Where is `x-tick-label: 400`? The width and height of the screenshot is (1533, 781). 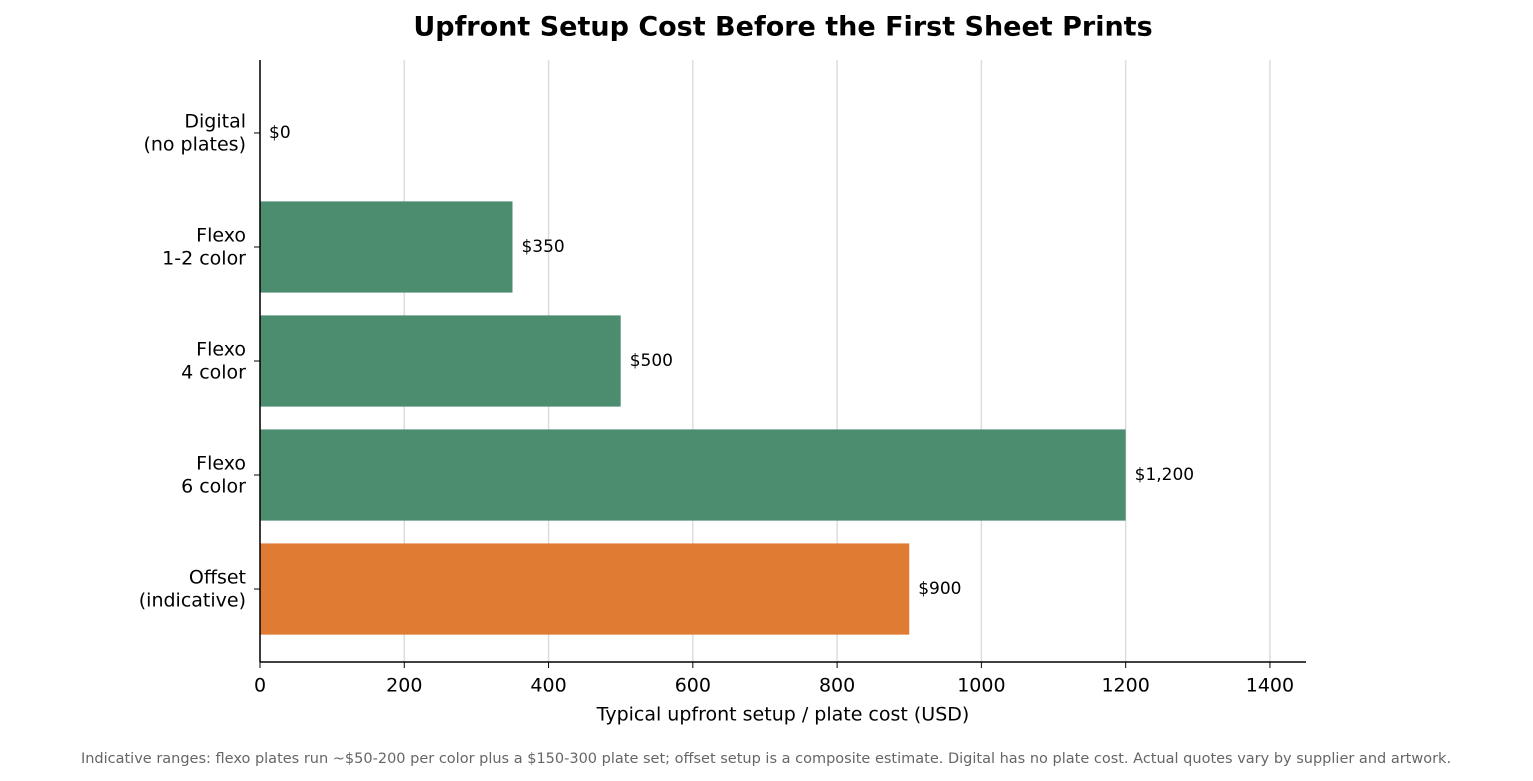 x-tick-label: 400 is located at coordinates (548, 686).